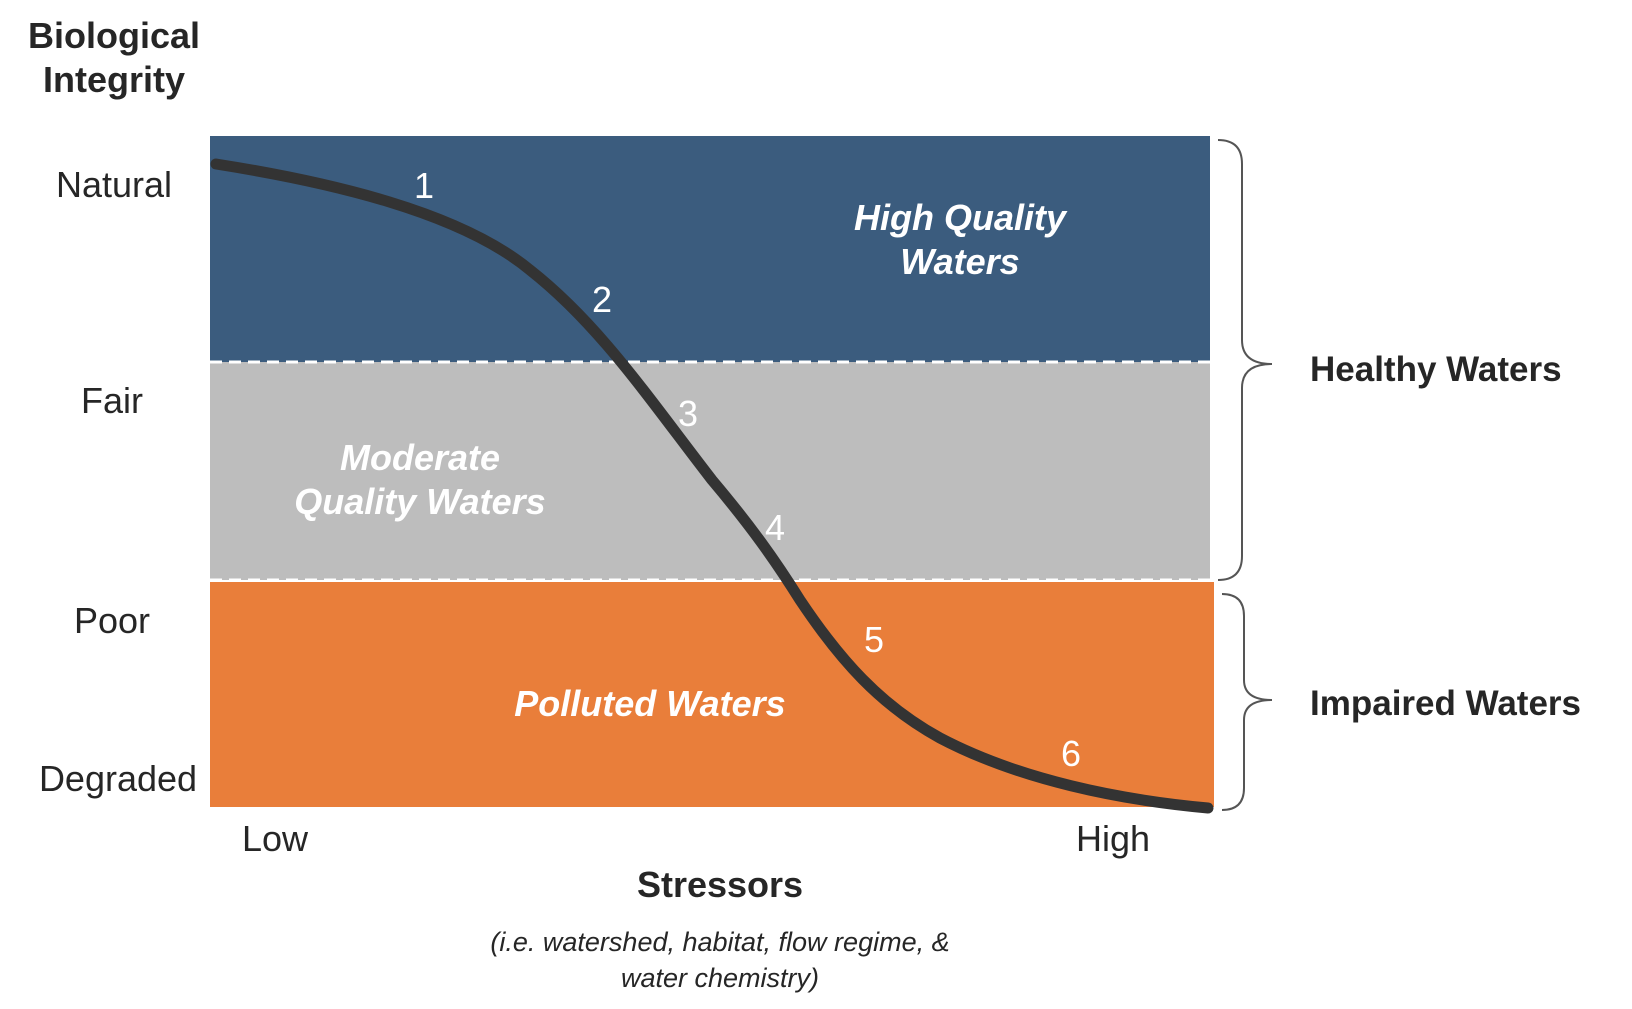 The width and height of the screenshot is (1632, 1009). Describe the element at coordinates (424, 185) in the screenshot. I see `curve-point-label: 1` at that location.